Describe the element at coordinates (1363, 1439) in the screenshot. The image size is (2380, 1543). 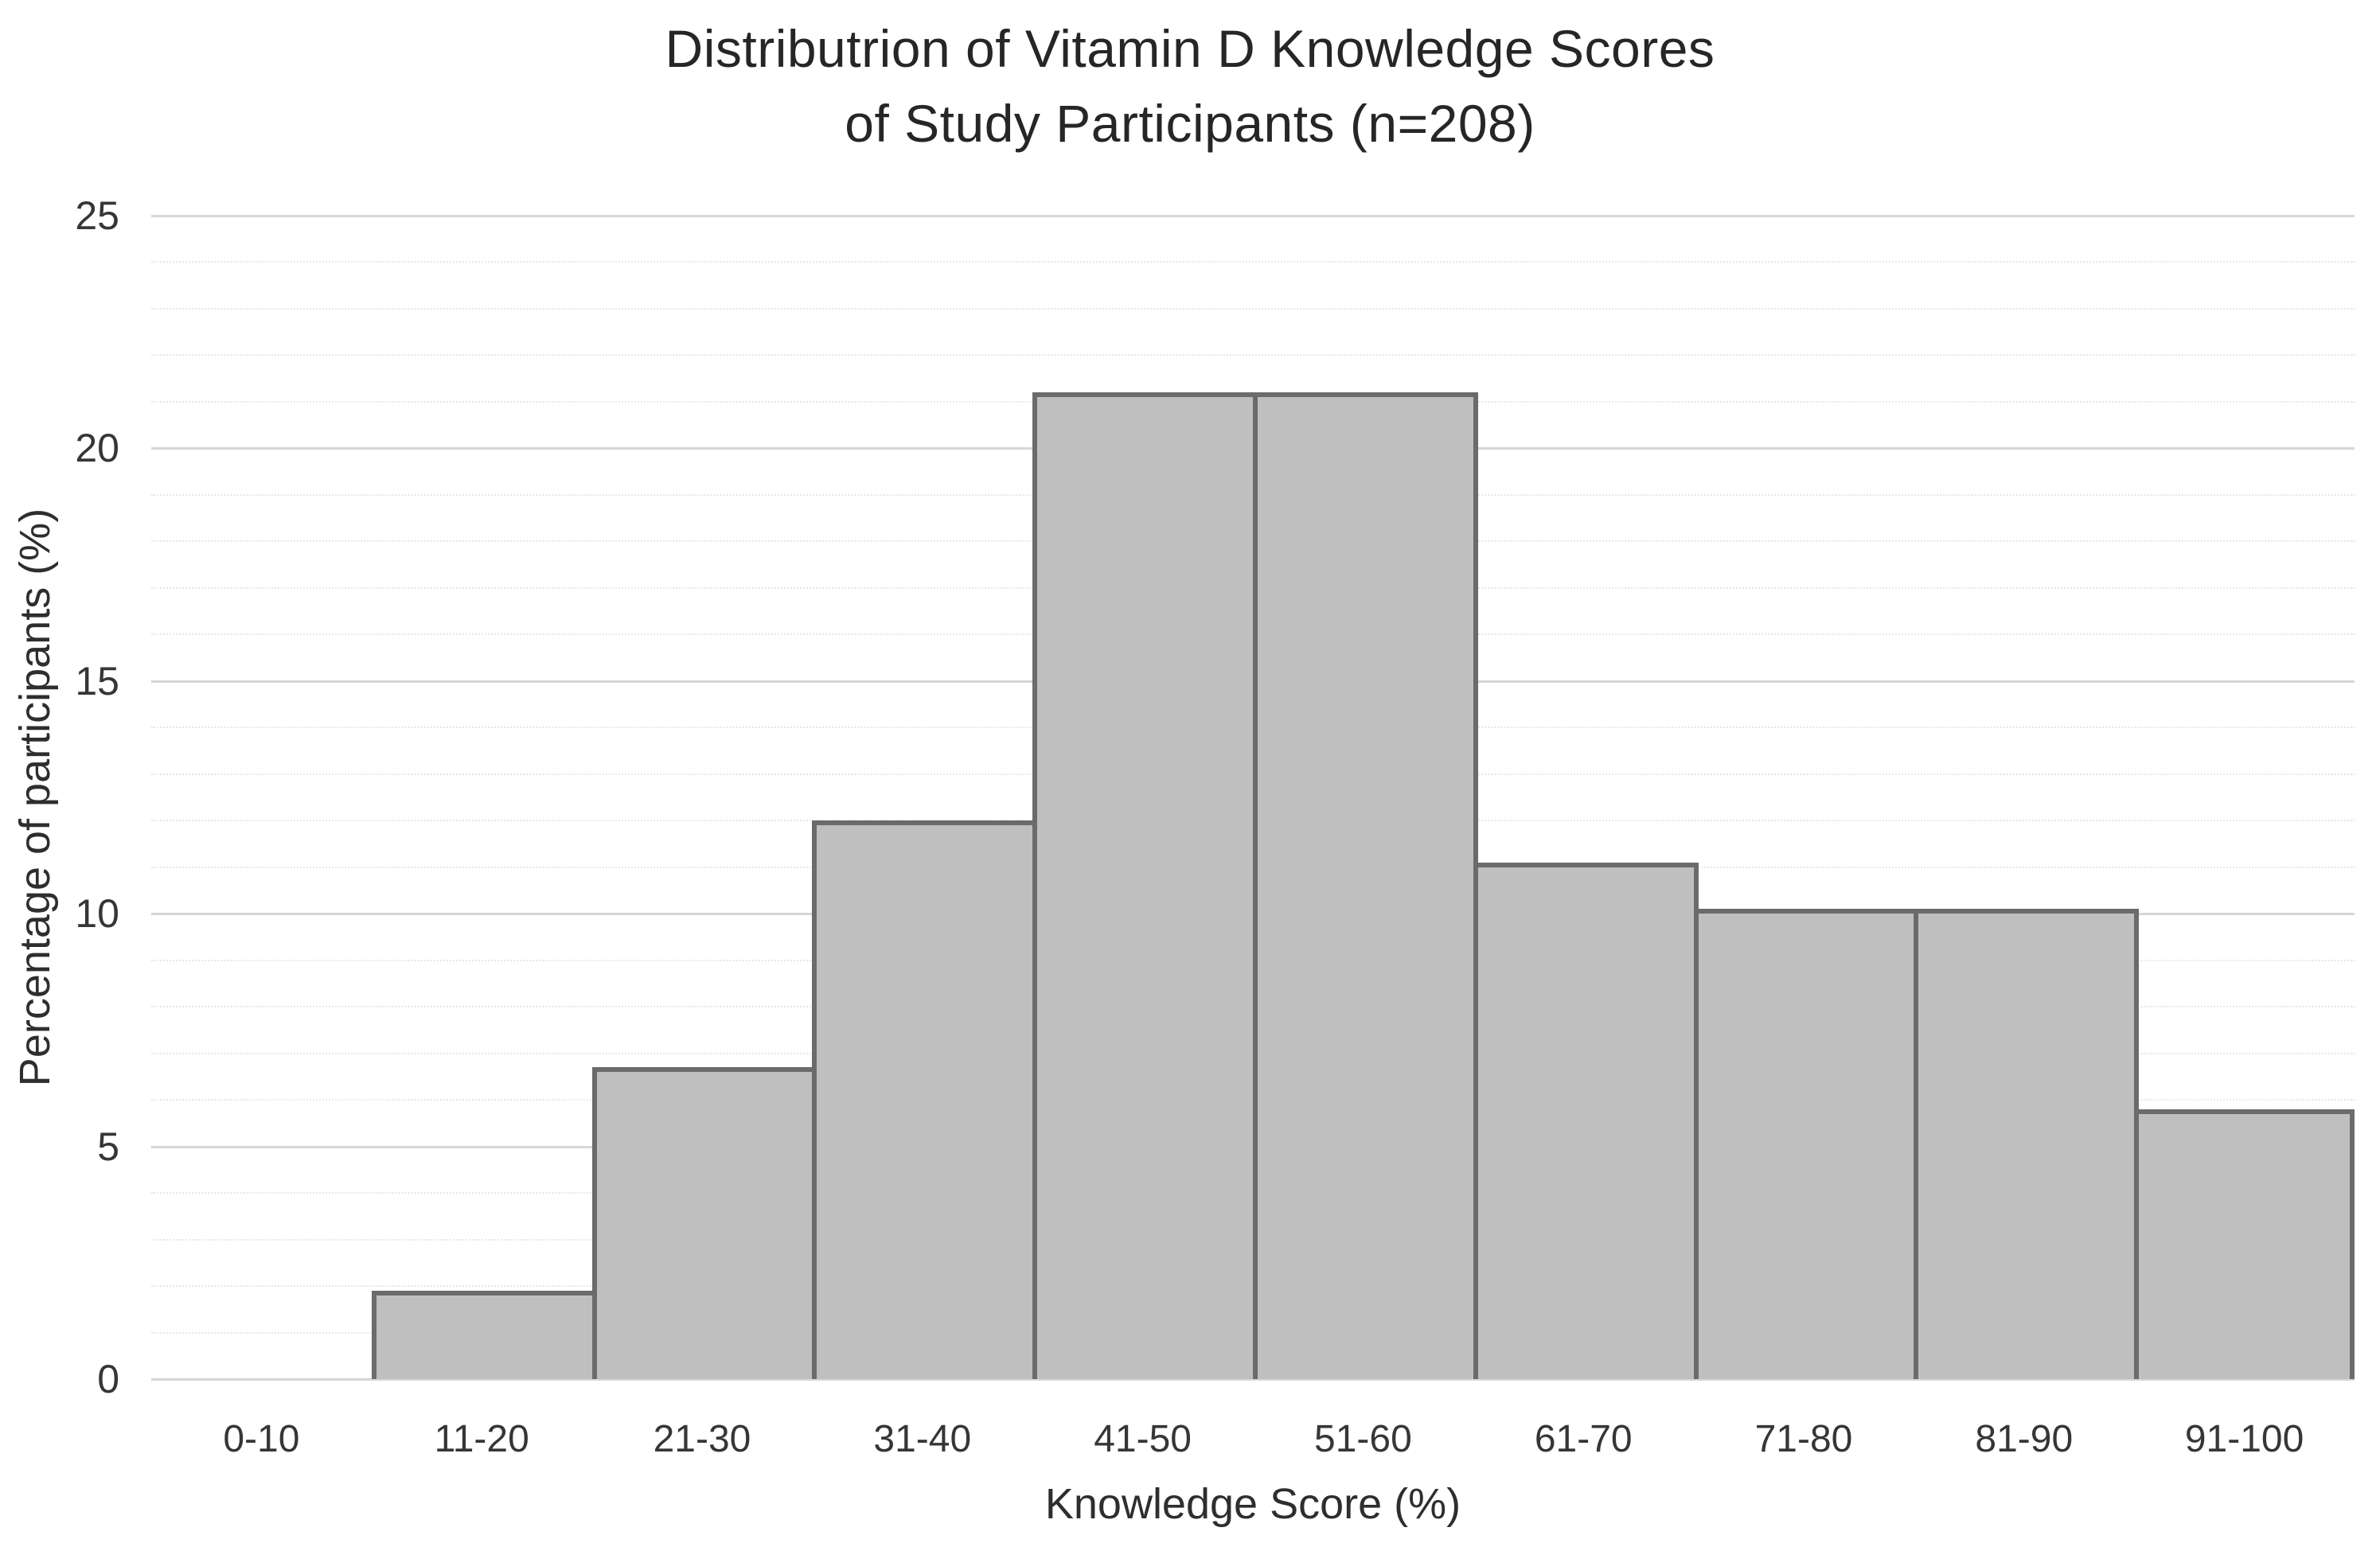
I see `x-axis-category-label: 51-60` at that location.